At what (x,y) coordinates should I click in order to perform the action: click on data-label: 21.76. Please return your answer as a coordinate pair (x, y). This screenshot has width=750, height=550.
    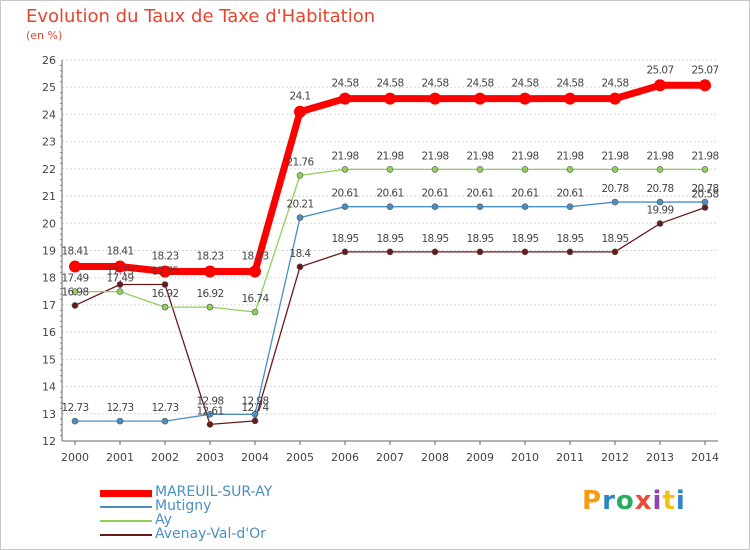
    Looking at the image, I should click on (300, 162).